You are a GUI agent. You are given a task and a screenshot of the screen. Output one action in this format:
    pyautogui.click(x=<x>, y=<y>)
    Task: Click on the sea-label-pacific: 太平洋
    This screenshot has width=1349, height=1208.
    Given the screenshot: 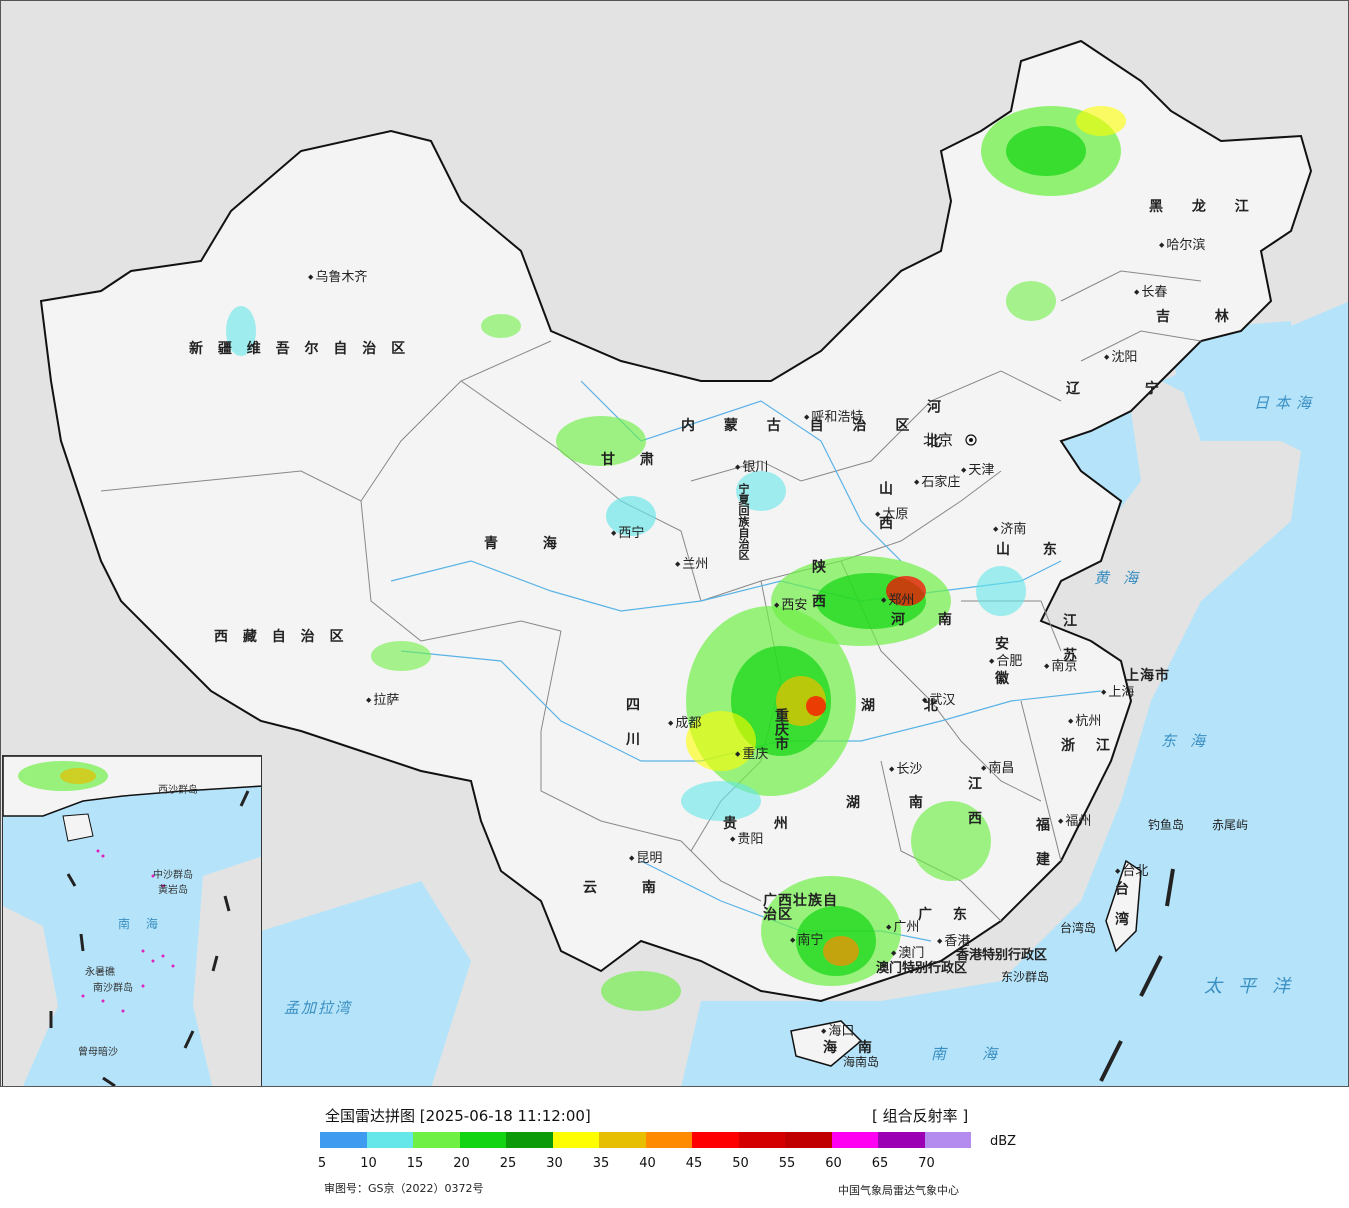 What is the action you would take?
    pyautogui.click(x=1255, y=986)
    